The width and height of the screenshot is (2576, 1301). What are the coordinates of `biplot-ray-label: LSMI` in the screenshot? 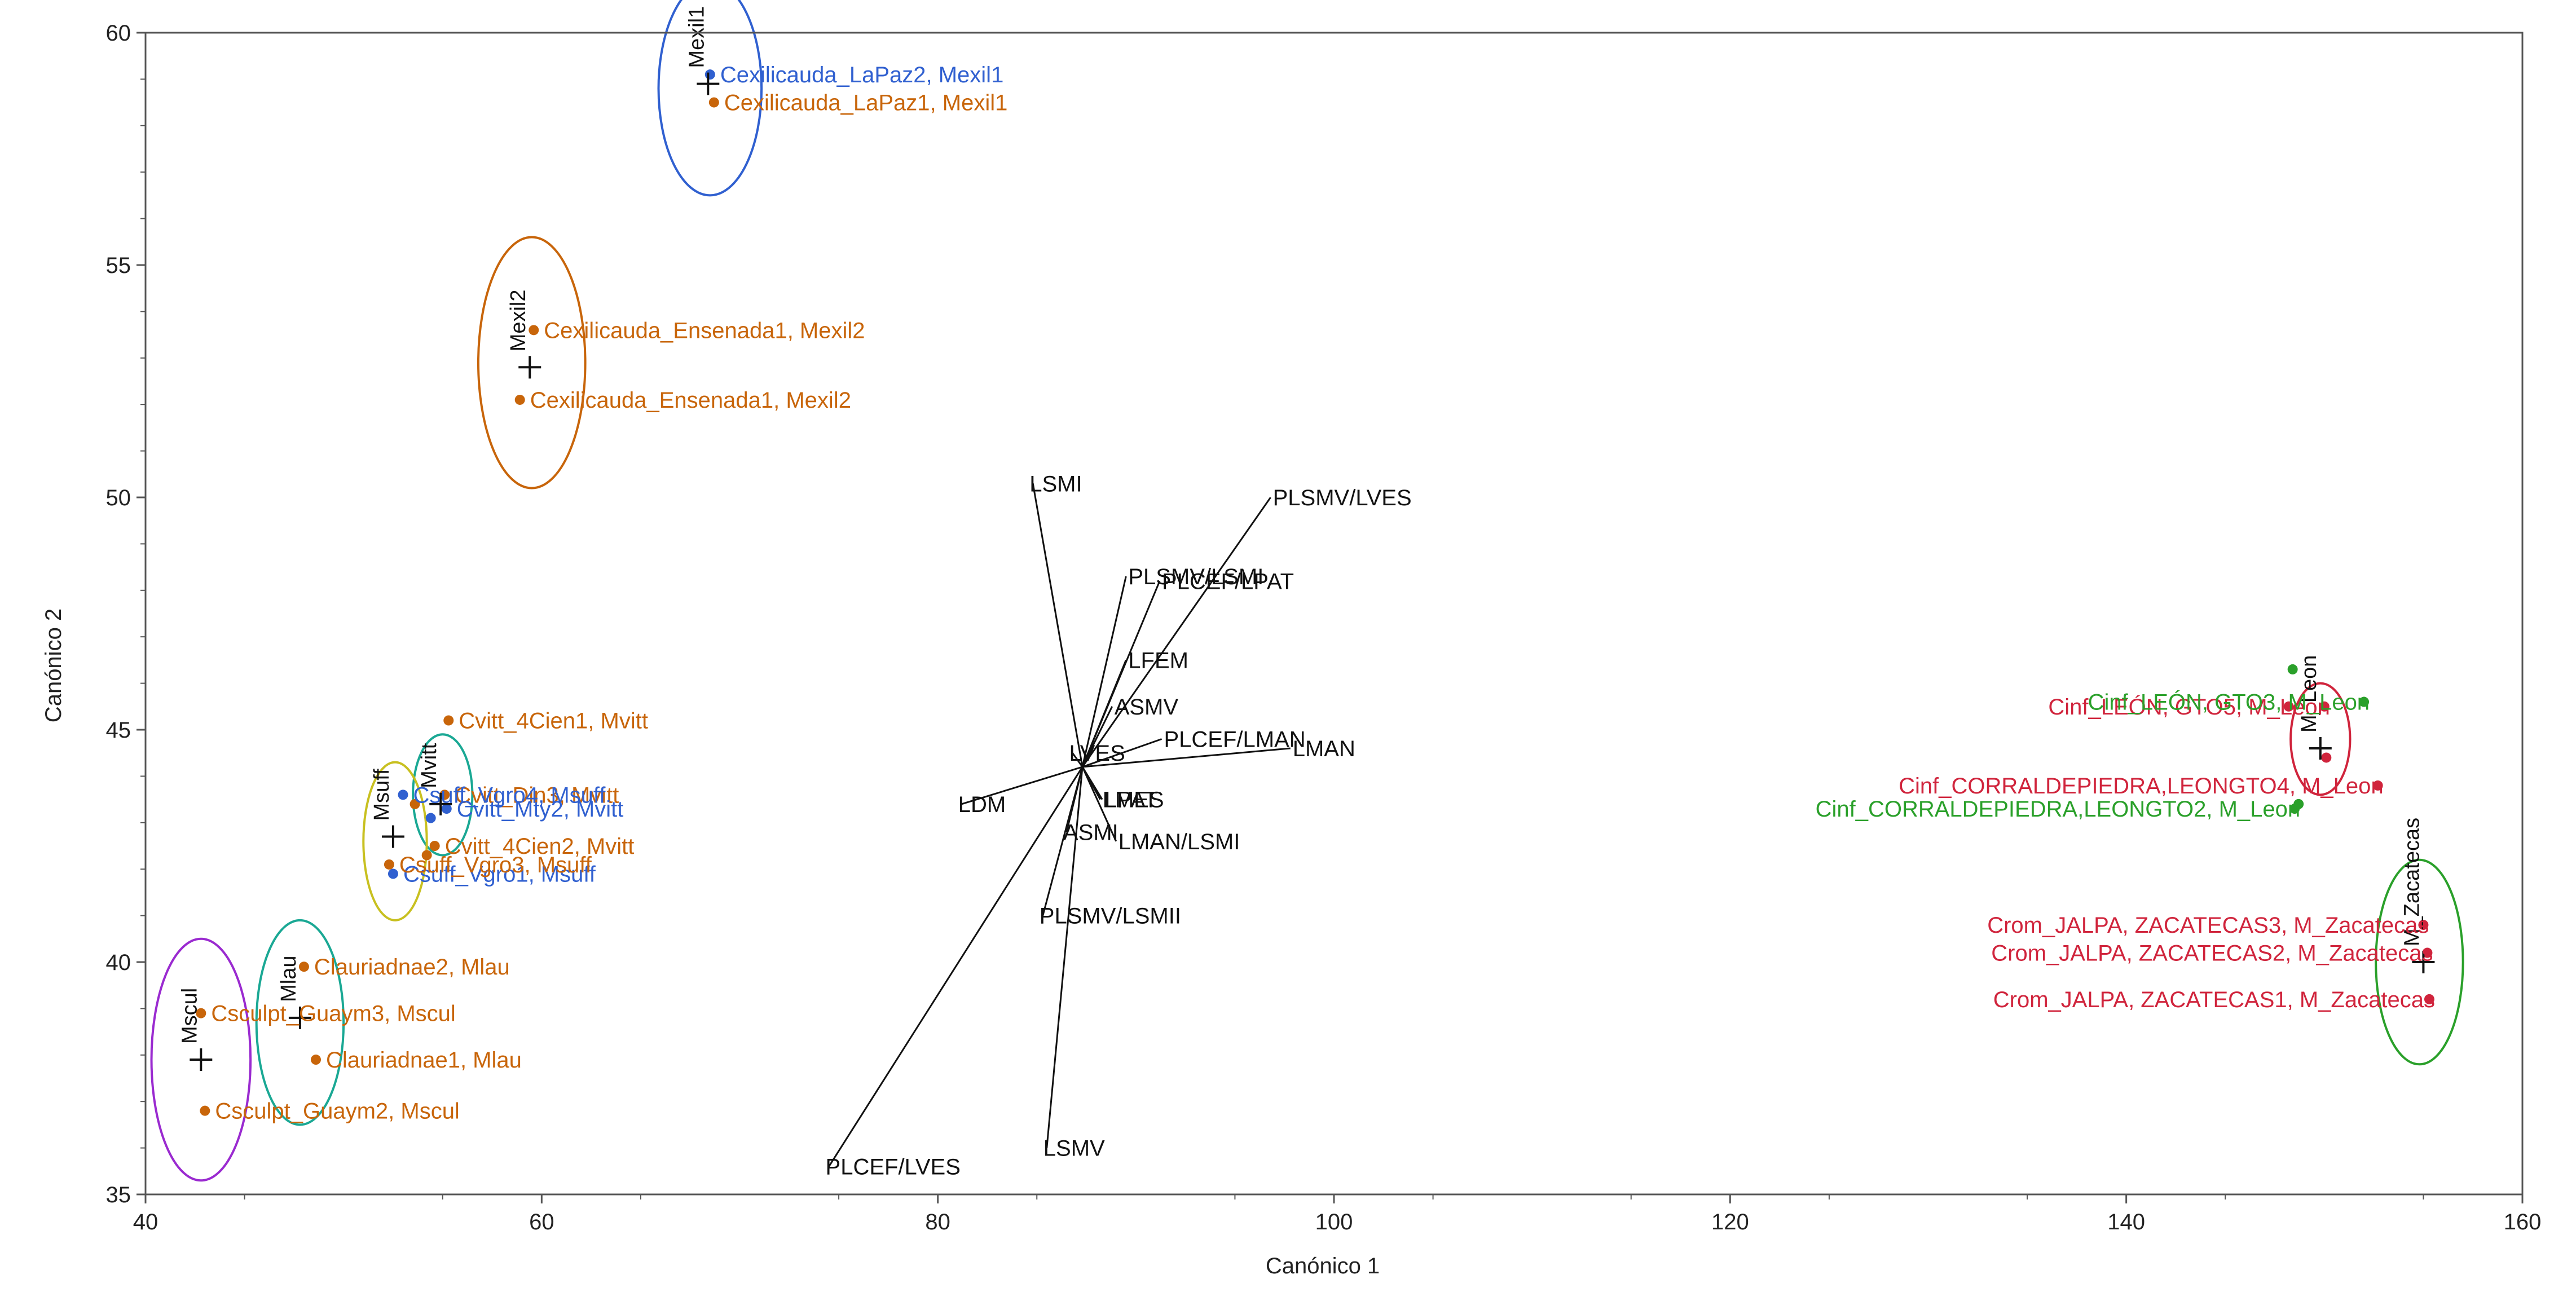 It's located at (1055, 484).